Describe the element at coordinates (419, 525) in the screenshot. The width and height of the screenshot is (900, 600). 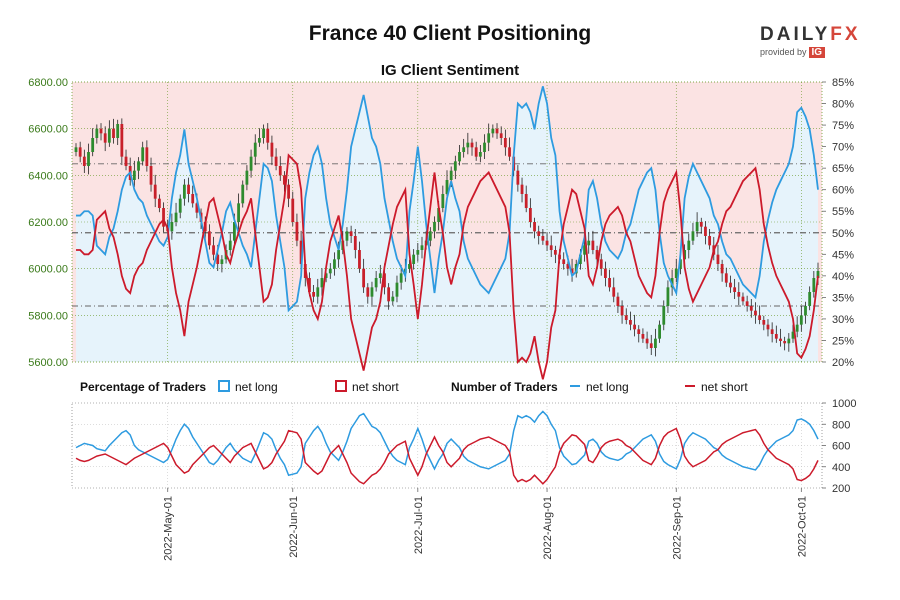
I see `date-tick-label: 2022-Jul-01` at that location.